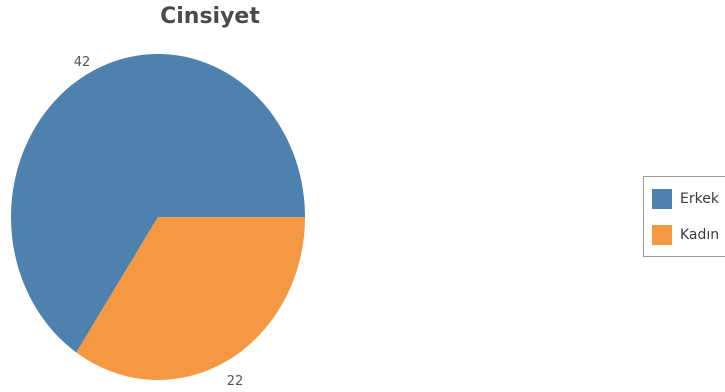  I want to click on data-label-erkek: 42, so click(82, 62).